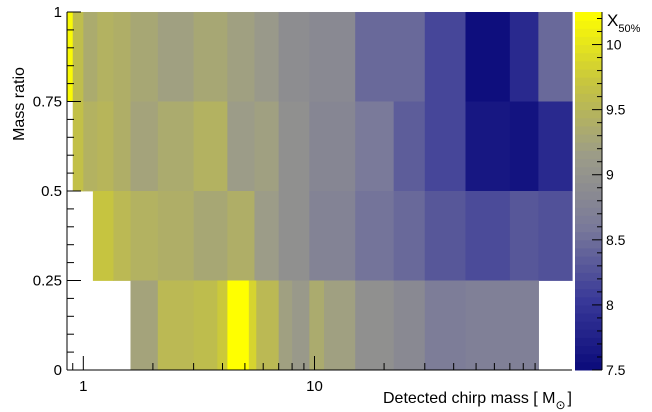 The width and height of the screenshot is (652, 412). Describe the element at coordinates (83, 386) in the screenshot. I see `x-tick-label: 1` at that location.